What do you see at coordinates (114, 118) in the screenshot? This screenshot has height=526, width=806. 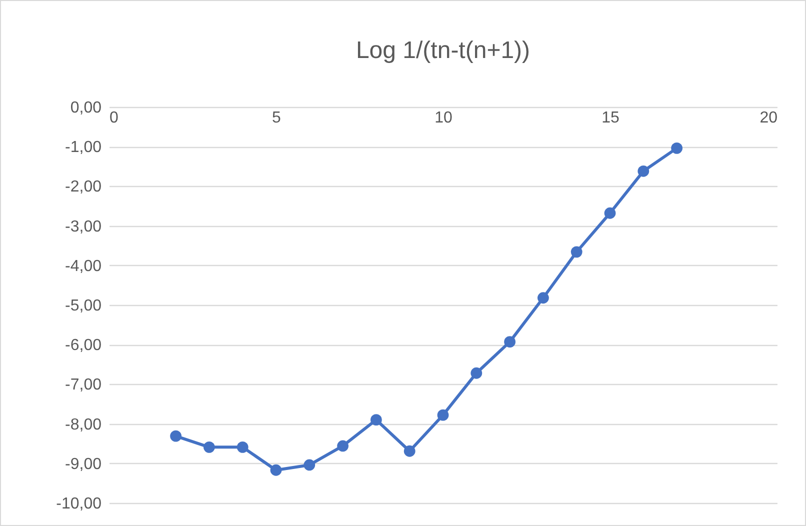 I see `x-tick-label: 0` at bounding box center [114, 118].